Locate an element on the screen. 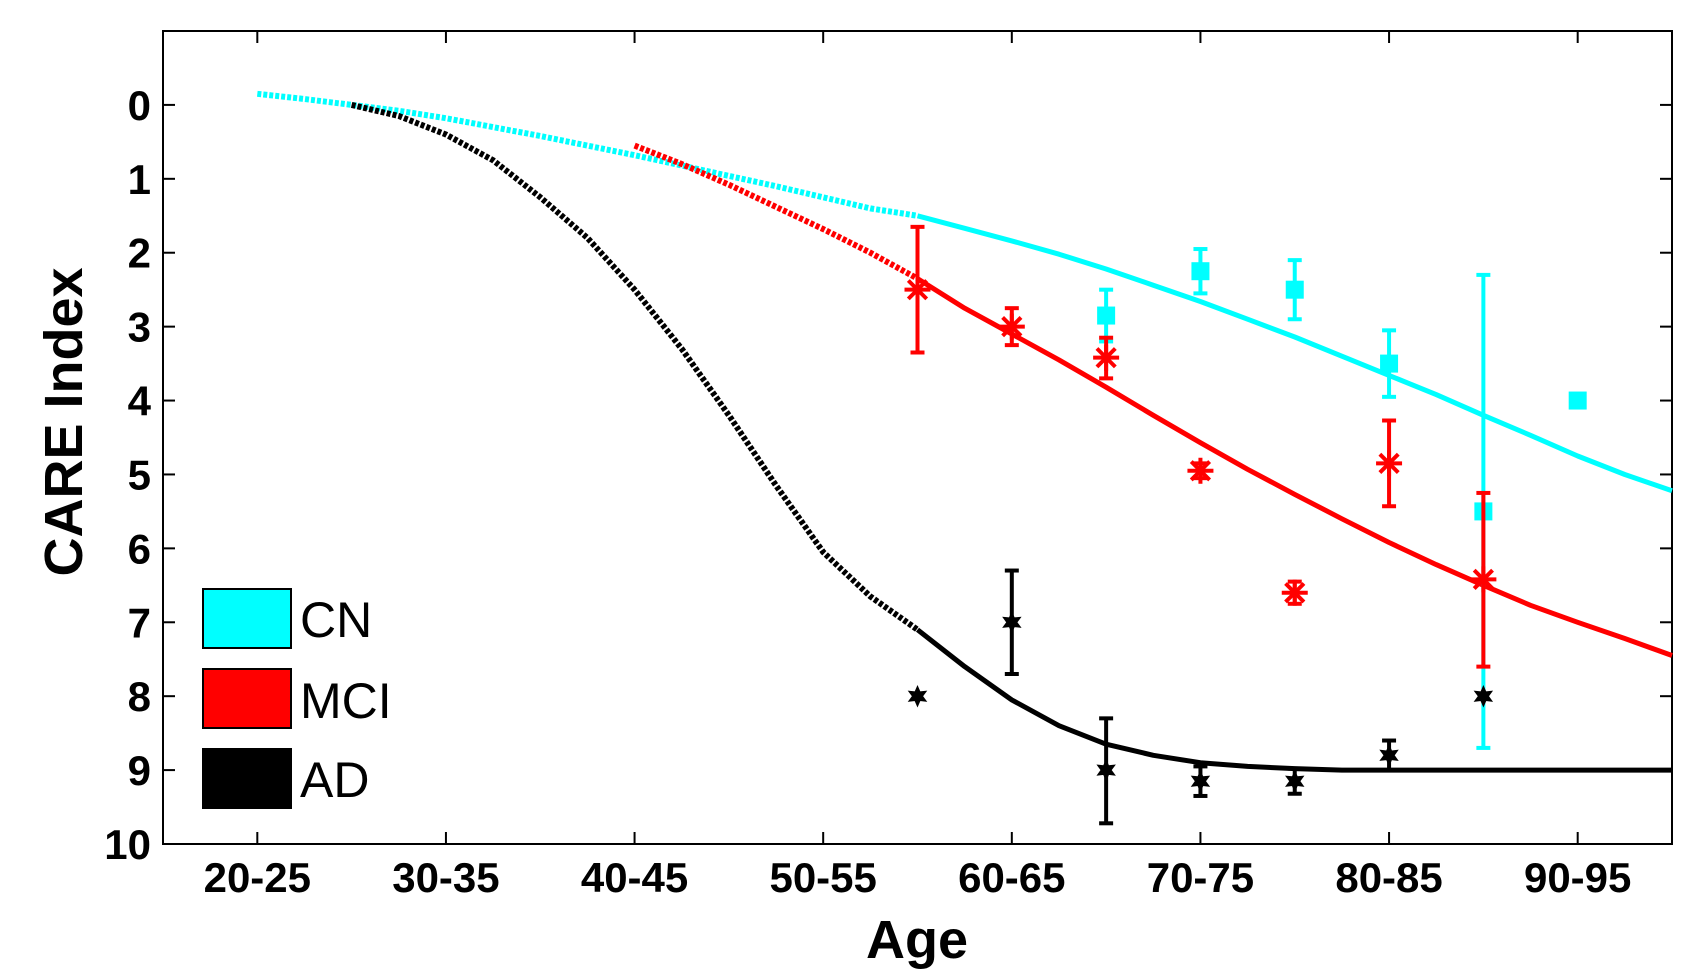  legend-label-ad: AD is located at coordinates (334, 780).